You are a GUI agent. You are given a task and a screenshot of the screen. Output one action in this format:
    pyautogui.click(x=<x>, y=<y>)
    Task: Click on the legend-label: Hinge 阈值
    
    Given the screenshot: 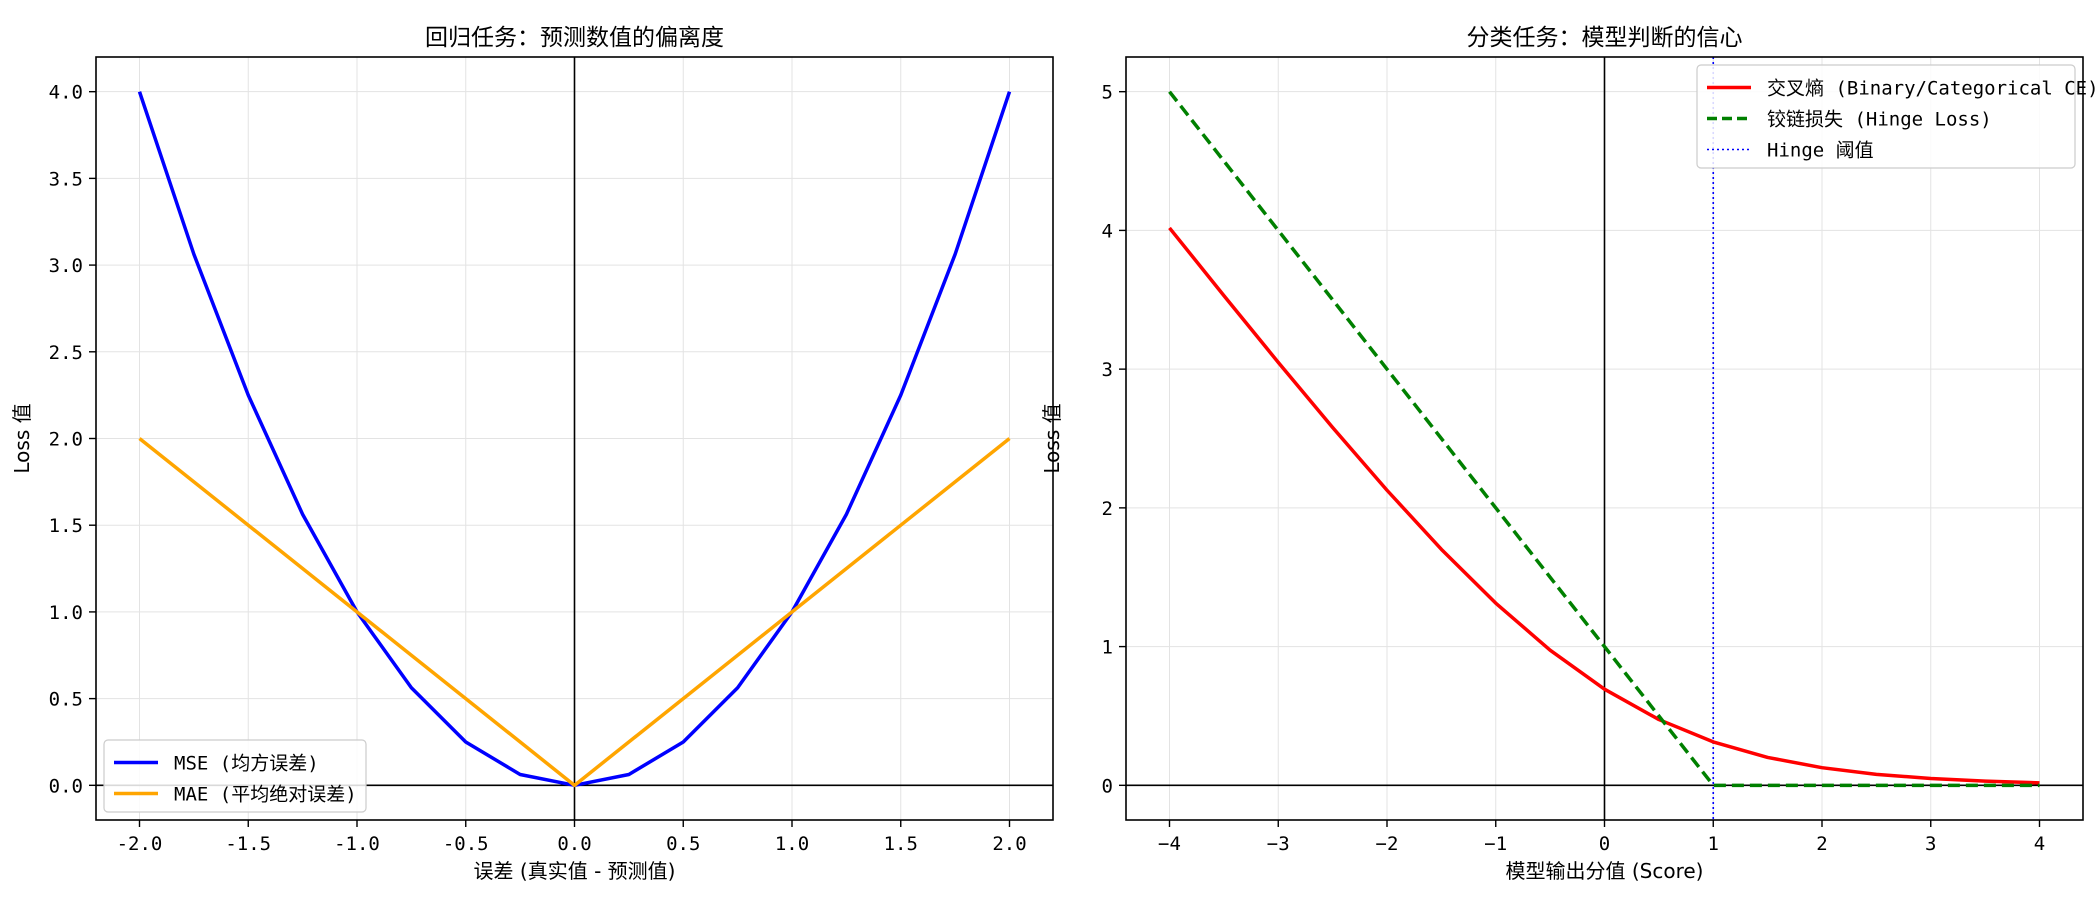 What is the action you would take?
    pyautogui.click(x=1820, y=151)
    